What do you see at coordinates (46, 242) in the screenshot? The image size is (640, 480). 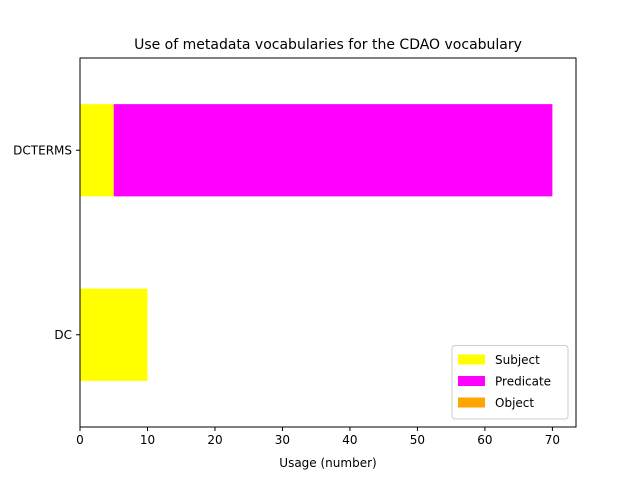 I see `y-axis: DC DCTERMS` at bounding box center [46, 242].